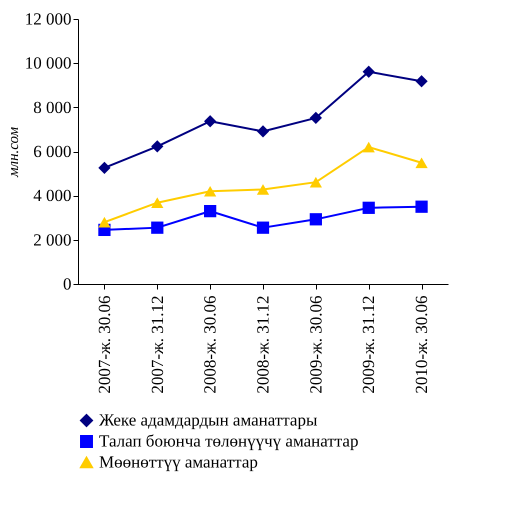 This screenshot has height=529, width=505. Describe the element at coordinates (228, 441) in the screenshot. I see `legend-label: Талап боюнча төлөнүүчү аманаттар` at that location.